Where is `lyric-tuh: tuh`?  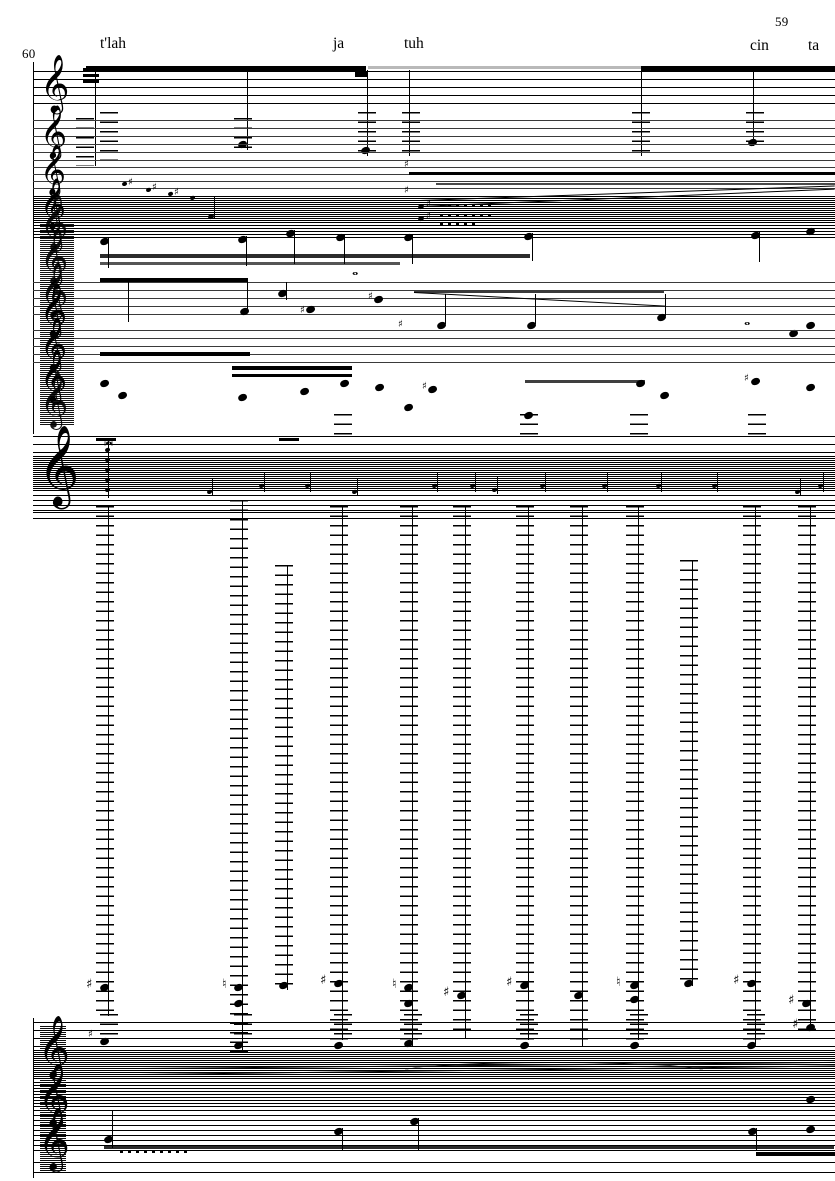 lyric-tuh: tuh is located at coordinates (414, 43).